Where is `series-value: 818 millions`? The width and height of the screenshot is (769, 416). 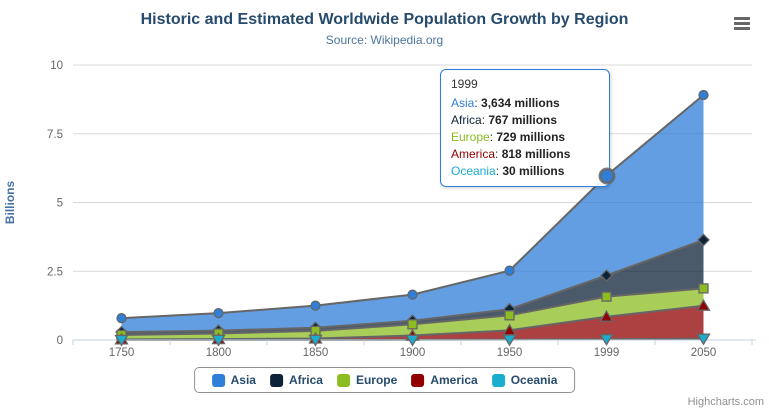
series-value: 818 millions is located at coordinates (536, 154).